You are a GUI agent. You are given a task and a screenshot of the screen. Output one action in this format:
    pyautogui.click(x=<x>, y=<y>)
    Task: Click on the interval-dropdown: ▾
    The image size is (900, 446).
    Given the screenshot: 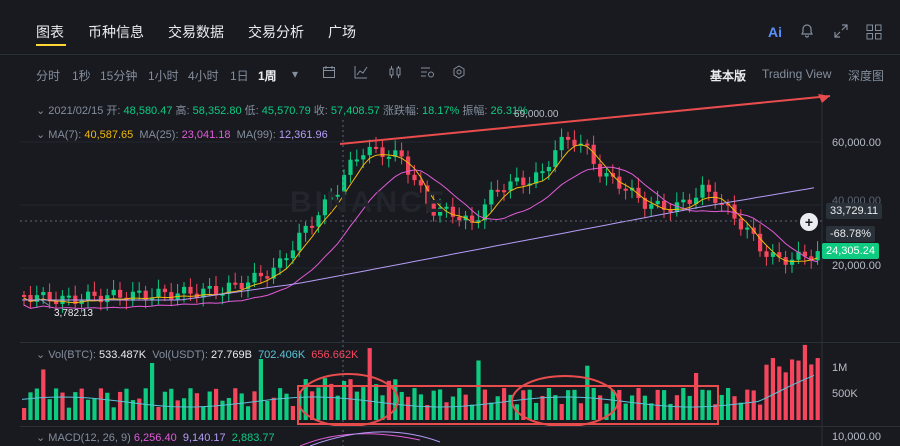 What is the action you would take?
    pyautogui.click(x=295, y=74)
    